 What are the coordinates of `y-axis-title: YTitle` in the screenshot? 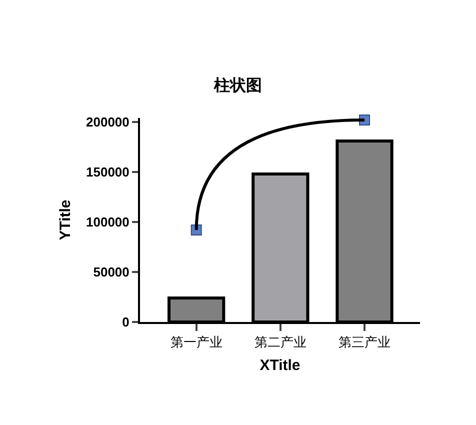 It's located at (65, 220).